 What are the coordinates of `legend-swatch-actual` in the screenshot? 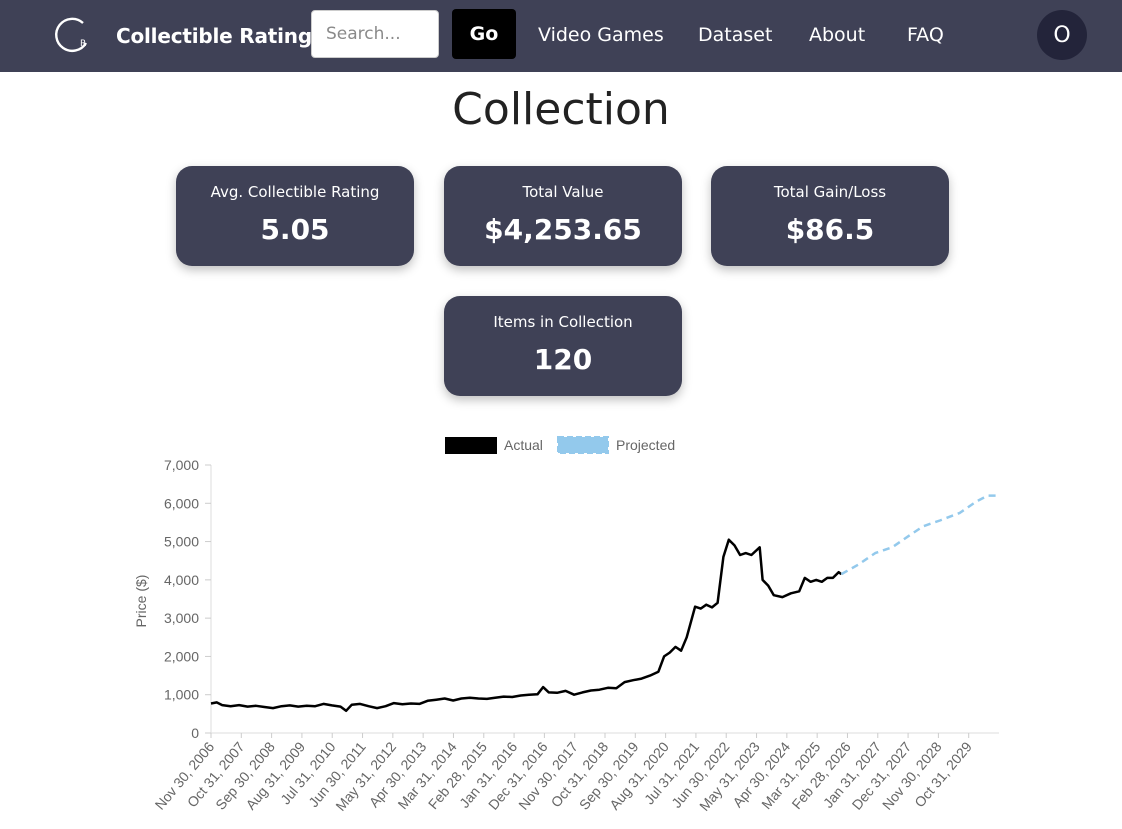 It's located at (471, 445).